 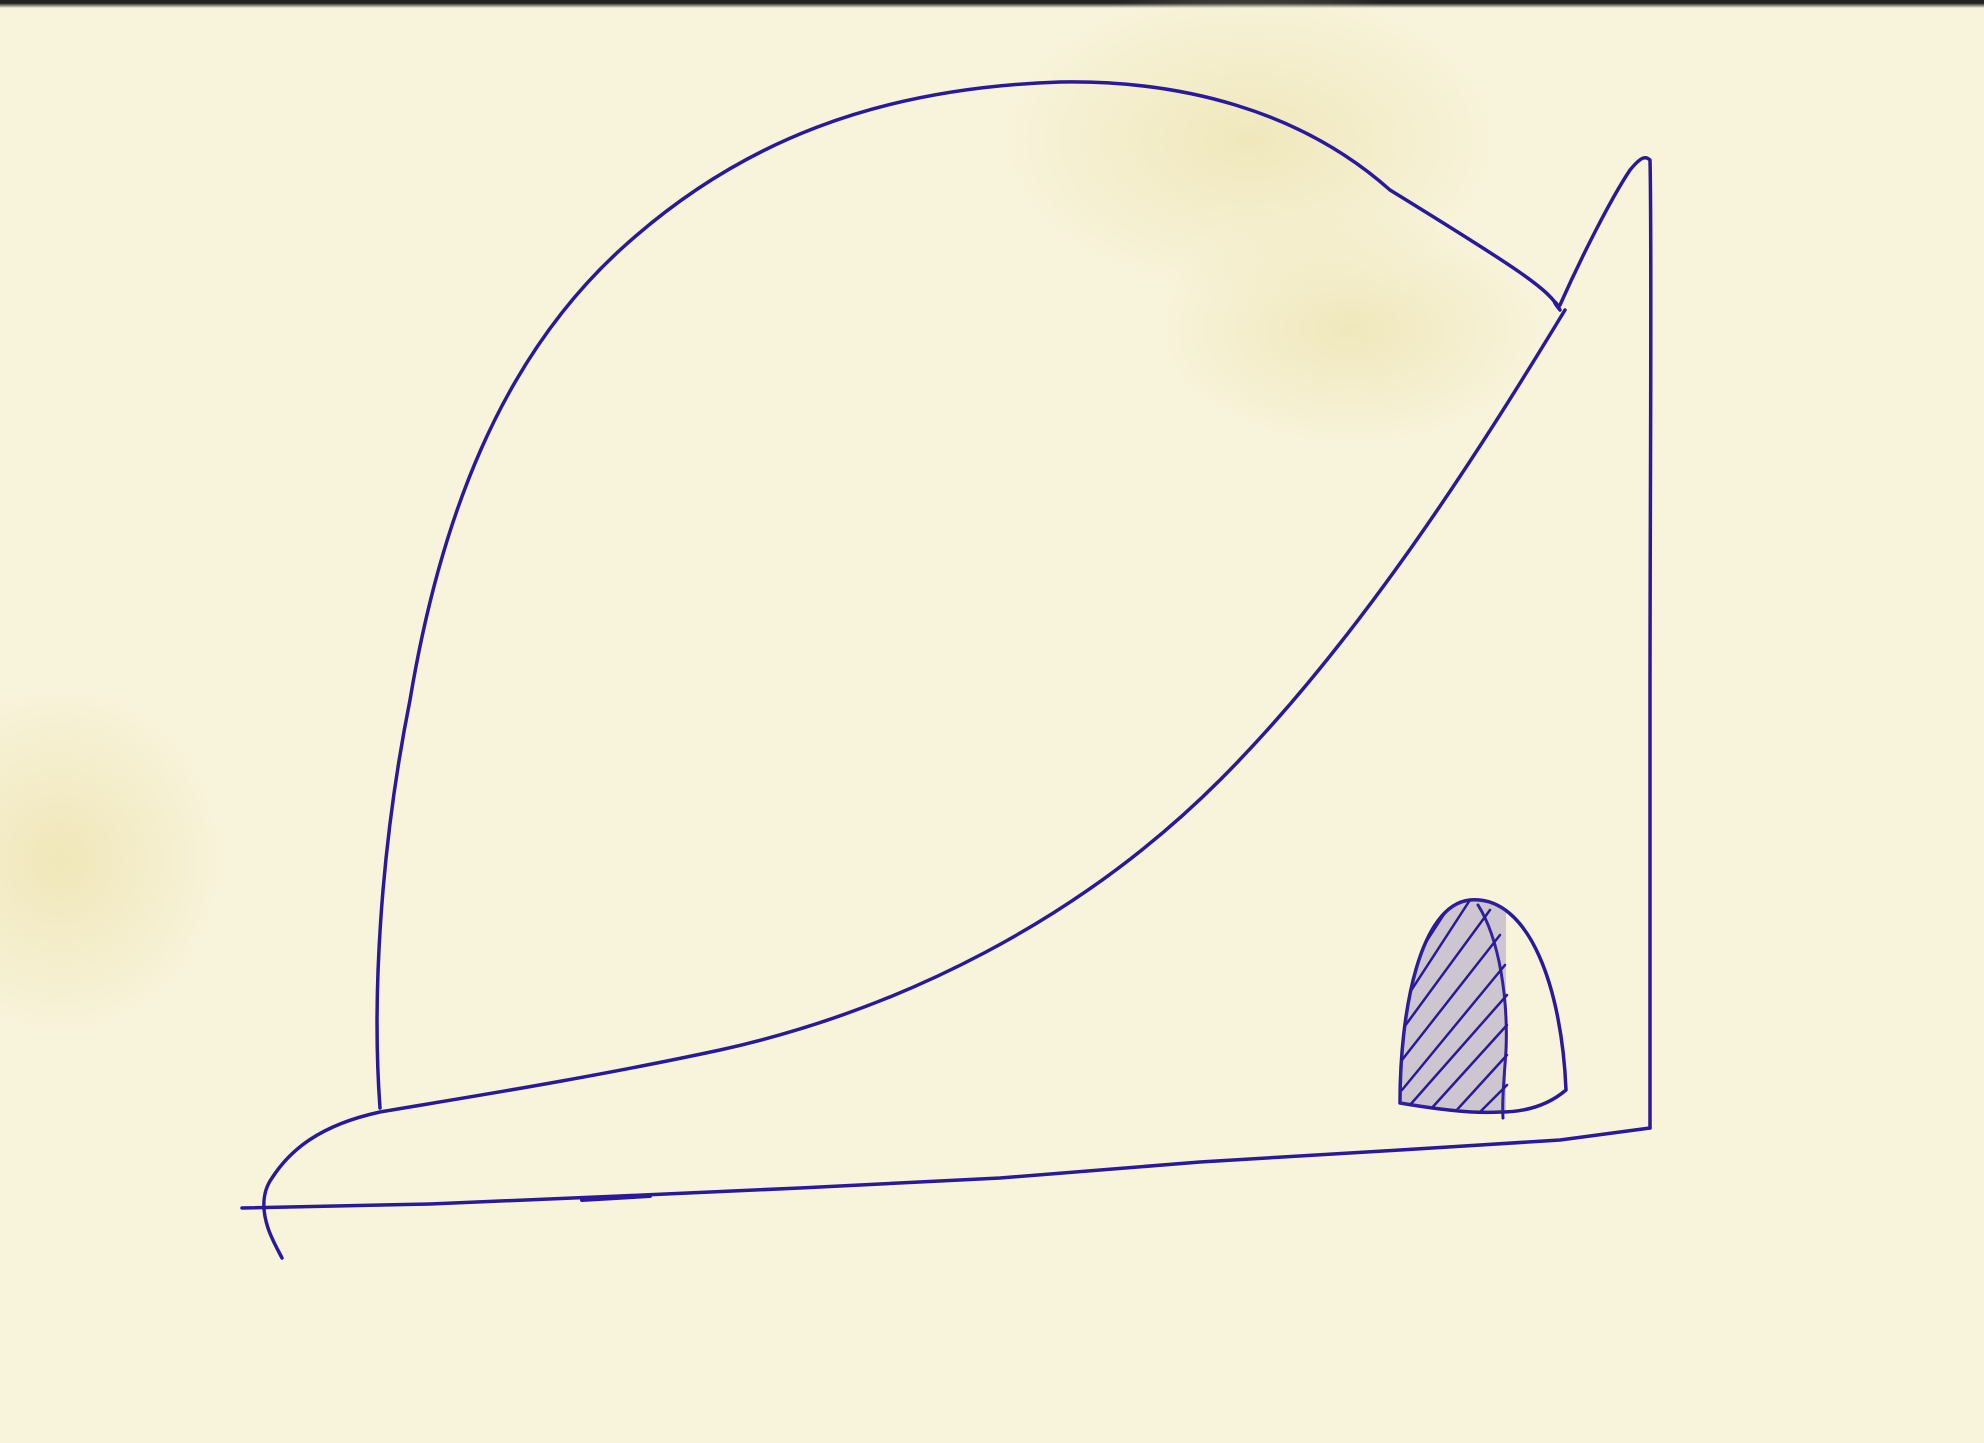 I want to click on doorway-inner-edge, so click(x=1492, y=1011).